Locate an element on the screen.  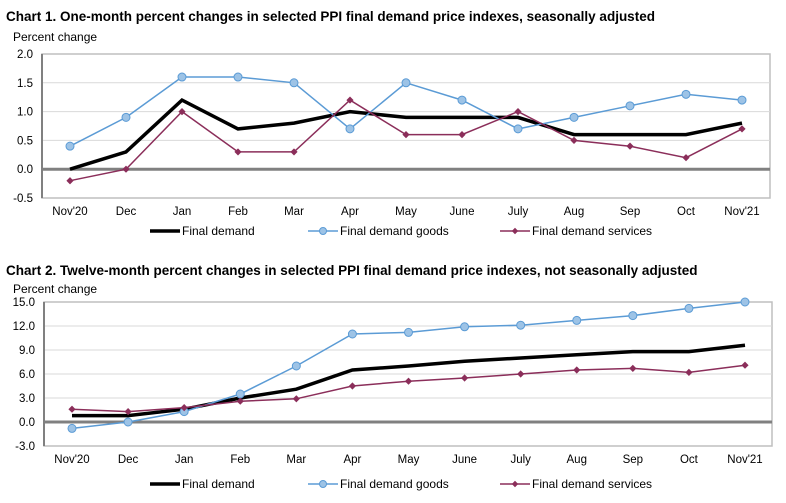
y-tick-label: 3.0 is located at coordinates (27, 399).